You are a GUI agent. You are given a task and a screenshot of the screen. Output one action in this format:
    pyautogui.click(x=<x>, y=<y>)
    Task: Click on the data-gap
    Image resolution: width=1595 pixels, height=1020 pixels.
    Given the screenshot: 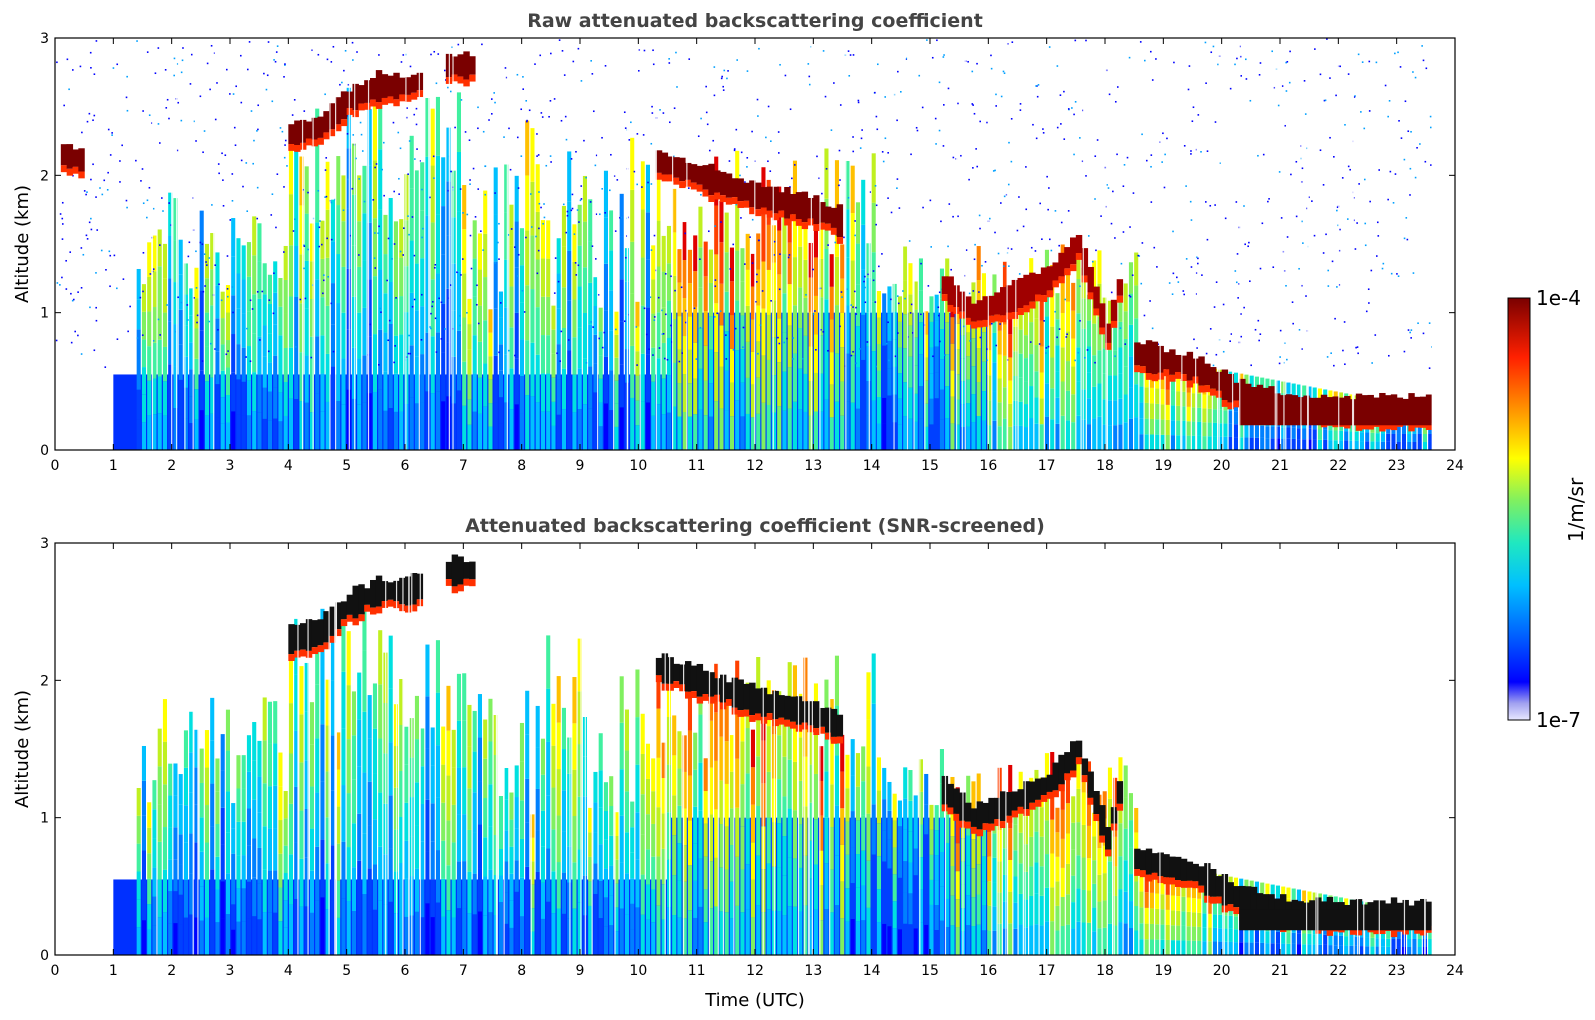 What is the action you would take?
    pyautogui.click(x=687, y=244)
    